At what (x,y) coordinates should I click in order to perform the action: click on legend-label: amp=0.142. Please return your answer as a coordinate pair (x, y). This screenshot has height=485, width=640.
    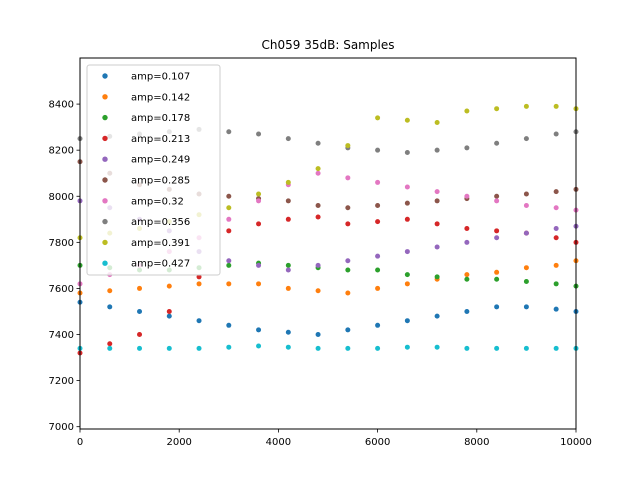
    Looking at the image, I should click on (160, 97).